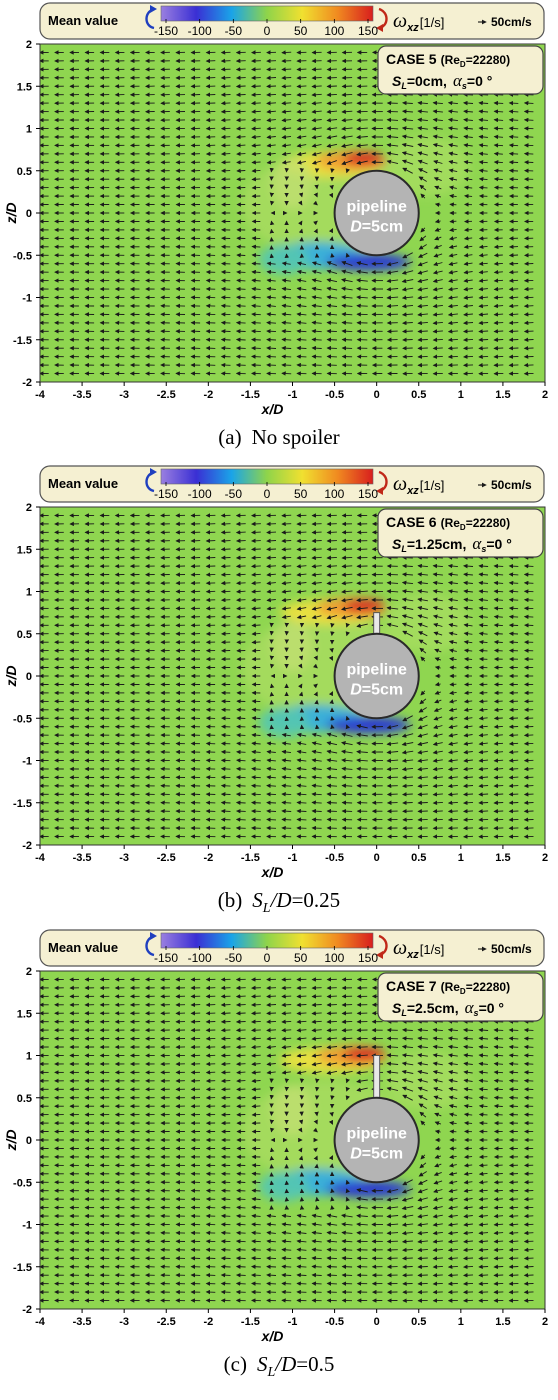 This screenshot has height=1400, width=558. Describe the element at coordinates (545, 1322) in the screenshot. I see `x-tick-label: 2` at that location.